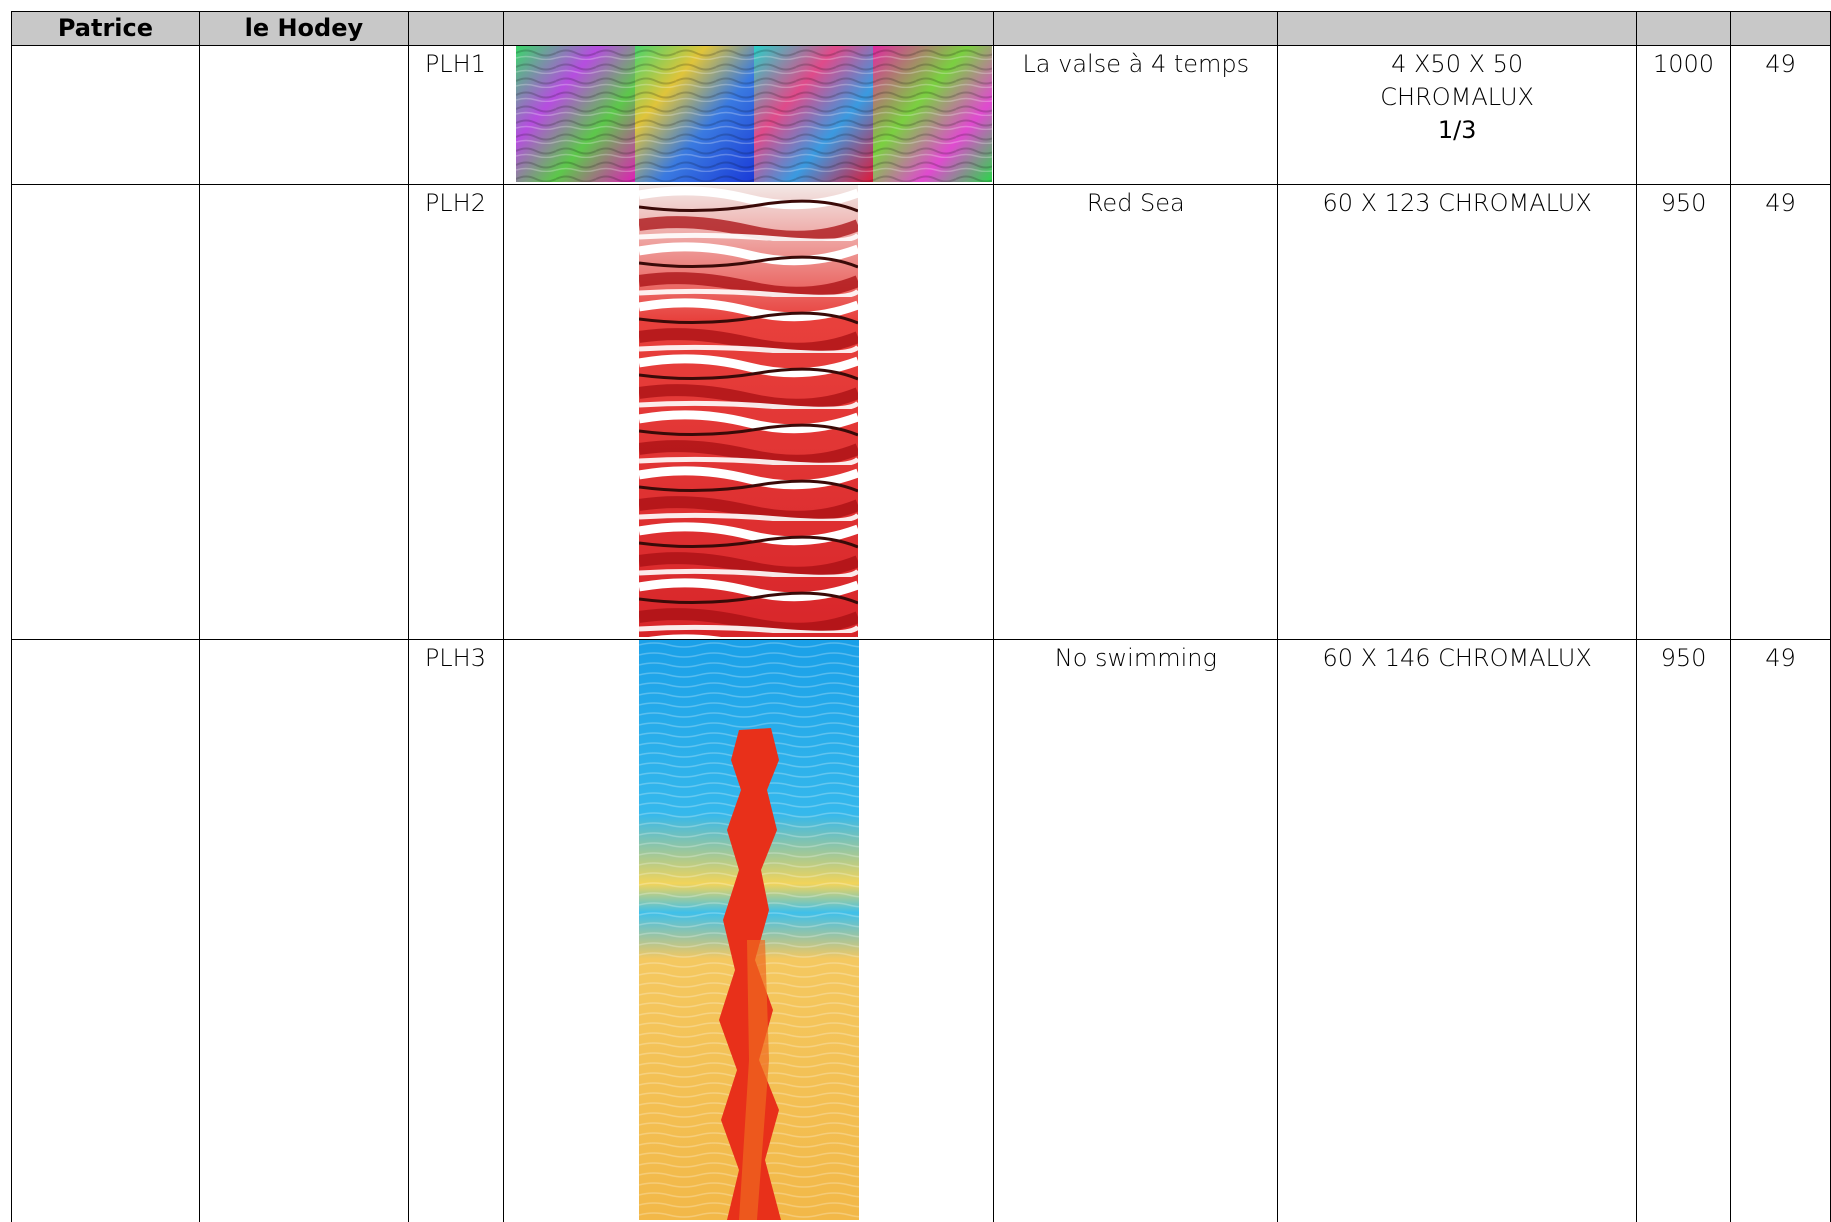 The height and width of the screenshot is (1222, 1831). I want to click on artwork-dimensions: 60 X 123 CHROMALUX, so click(1457, 412).